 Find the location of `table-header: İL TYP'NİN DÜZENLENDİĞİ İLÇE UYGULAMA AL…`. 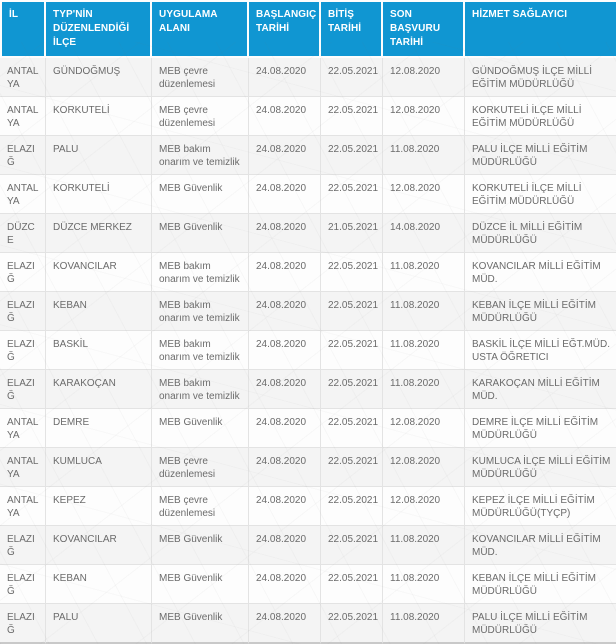

table-header: İL TYP'NİN DÜZENLENDİĞİ İLÇE UYGULAMA AL… is located at coordinates (308, 29).